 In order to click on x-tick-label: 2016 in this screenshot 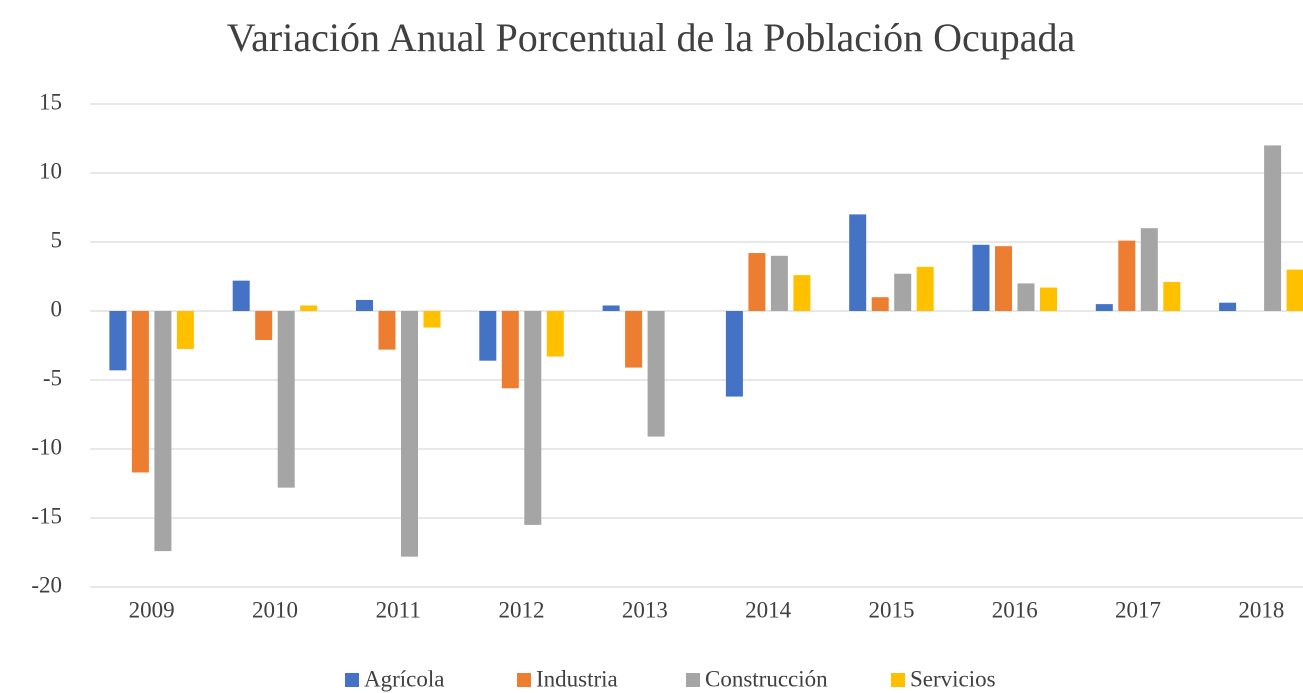, I will do `click(1015, 609)`.